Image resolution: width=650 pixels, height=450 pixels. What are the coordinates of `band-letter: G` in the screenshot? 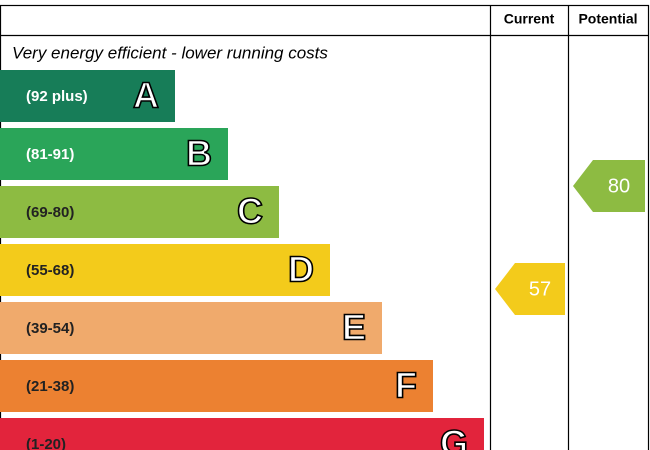 It's located at (454, 436).